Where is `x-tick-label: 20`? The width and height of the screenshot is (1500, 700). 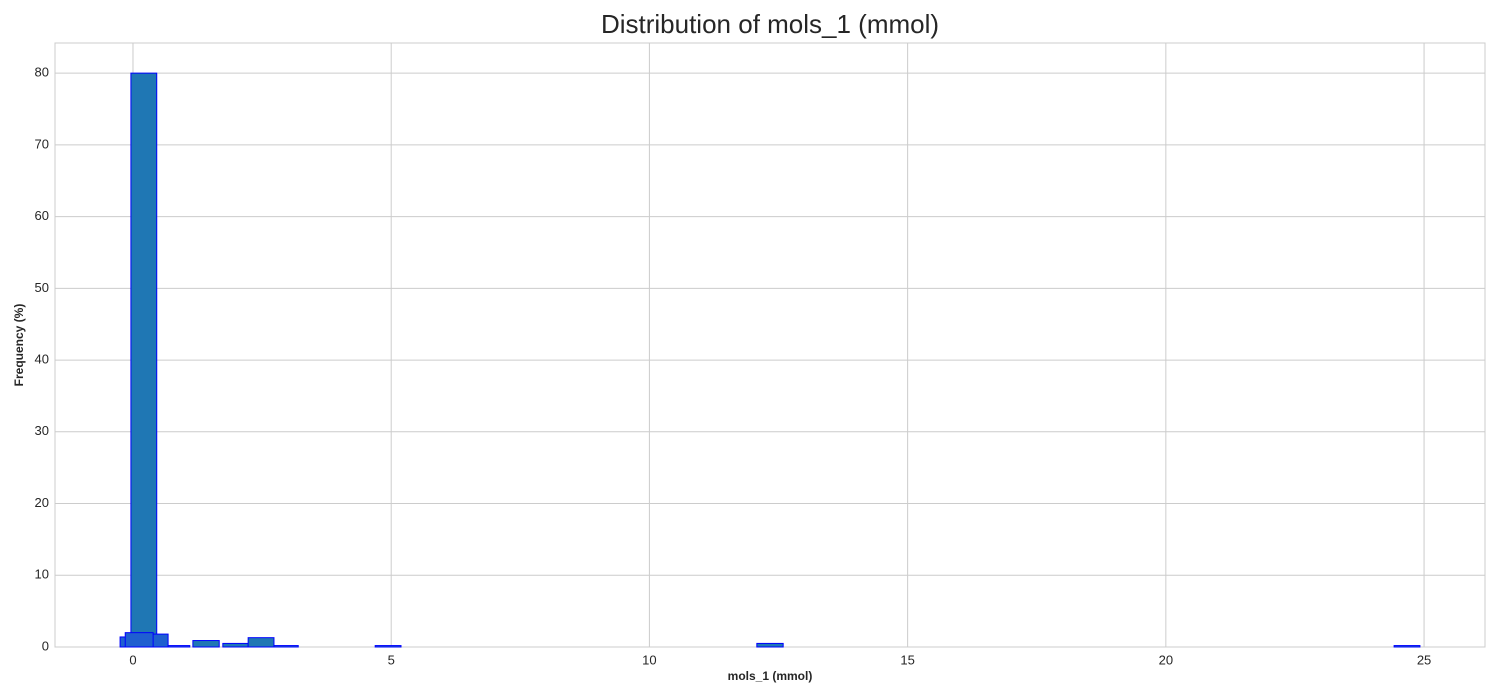 x-tick-label: 20 is located at coordinates (1166, 659).